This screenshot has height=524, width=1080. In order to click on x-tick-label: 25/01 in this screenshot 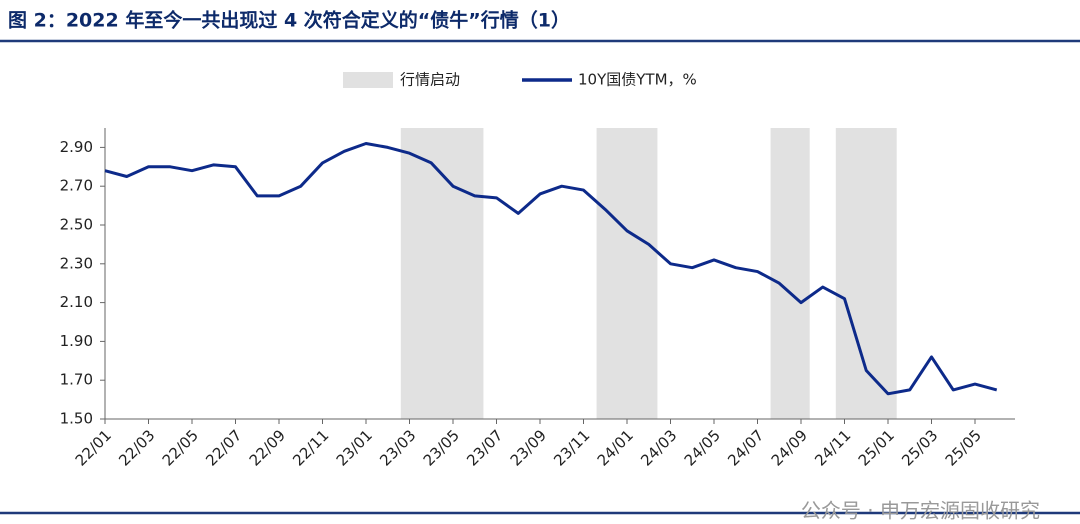, I will do `click(876, 447)`.